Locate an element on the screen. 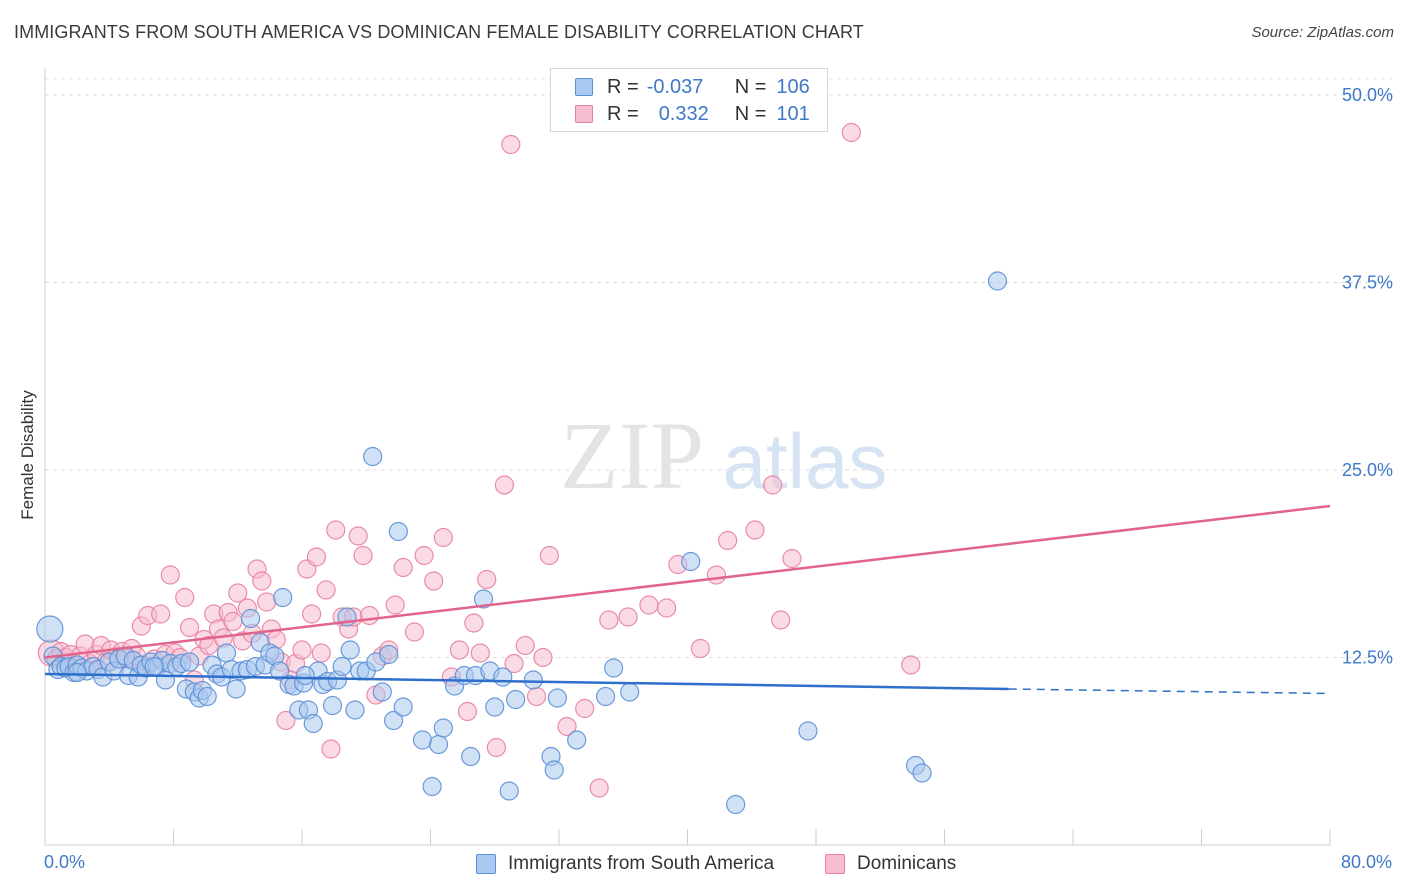  bottom-legend-south-america: Immigrants from South America is located at coordinates (625, 864).